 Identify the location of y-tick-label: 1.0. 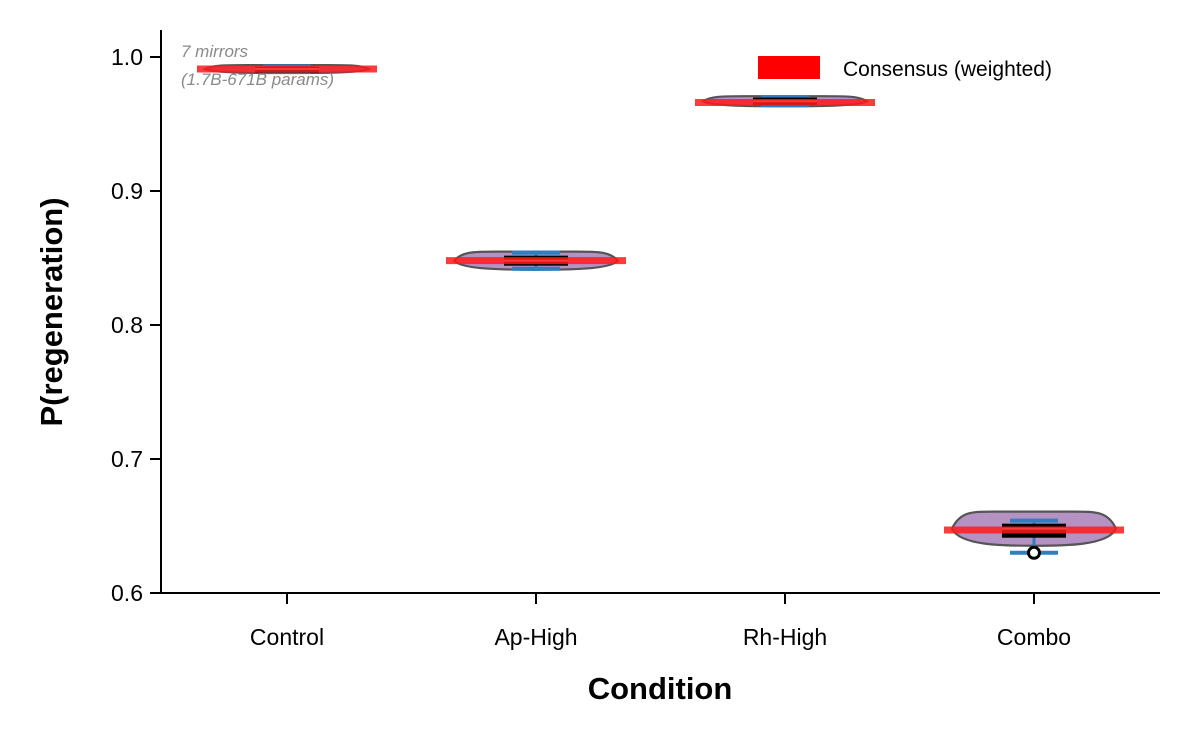
(127, 57).